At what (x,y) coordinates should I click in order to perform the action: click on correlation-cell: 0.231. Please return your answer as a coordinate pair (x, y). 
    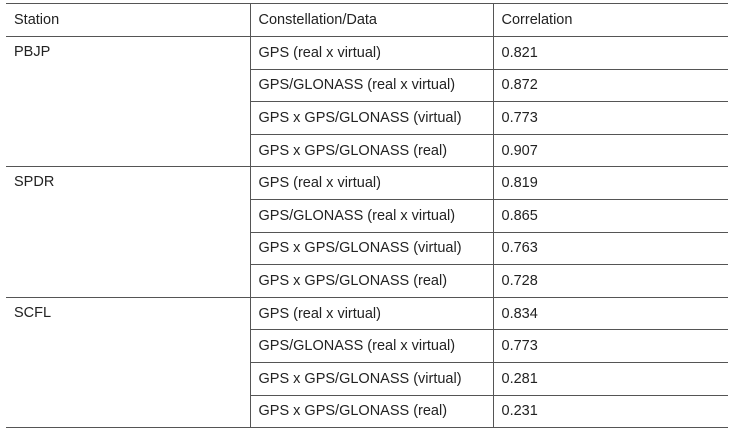
    Looking at the image, I should click on (610, 411).